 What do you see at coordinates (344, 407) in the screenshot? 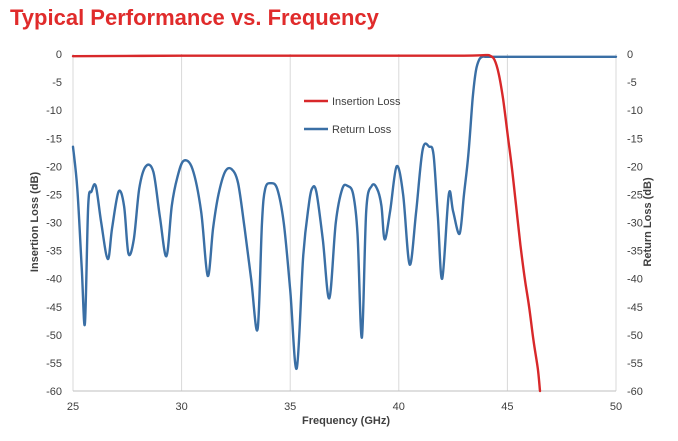
I see `x-axis: 25 30 35 40 45 50` at bounding box center [344, 407].